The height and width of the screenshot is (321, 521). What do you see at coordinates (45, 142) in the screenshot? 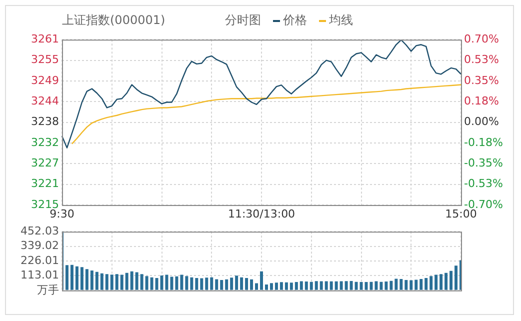
I see `y-tick-label: 3232` at bounding box center [45, 142].